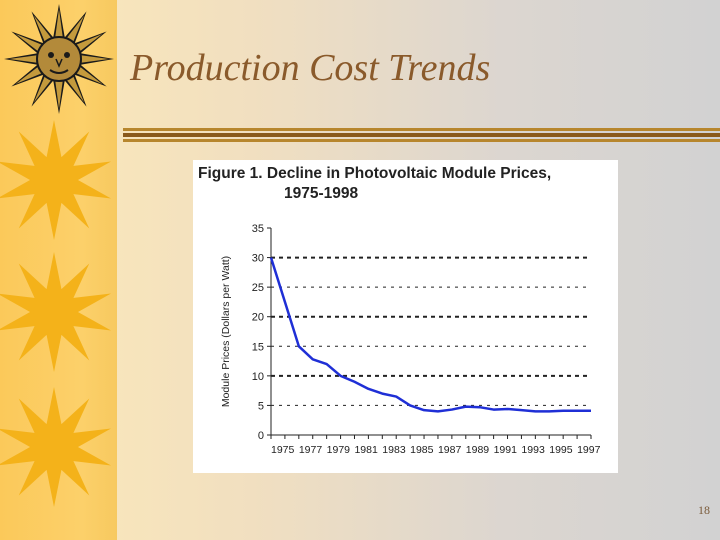  What do you see at coordinates (311, 450) in the screenshot?
I see `x-tick-label: 1977` at bounding box center [311, 450].